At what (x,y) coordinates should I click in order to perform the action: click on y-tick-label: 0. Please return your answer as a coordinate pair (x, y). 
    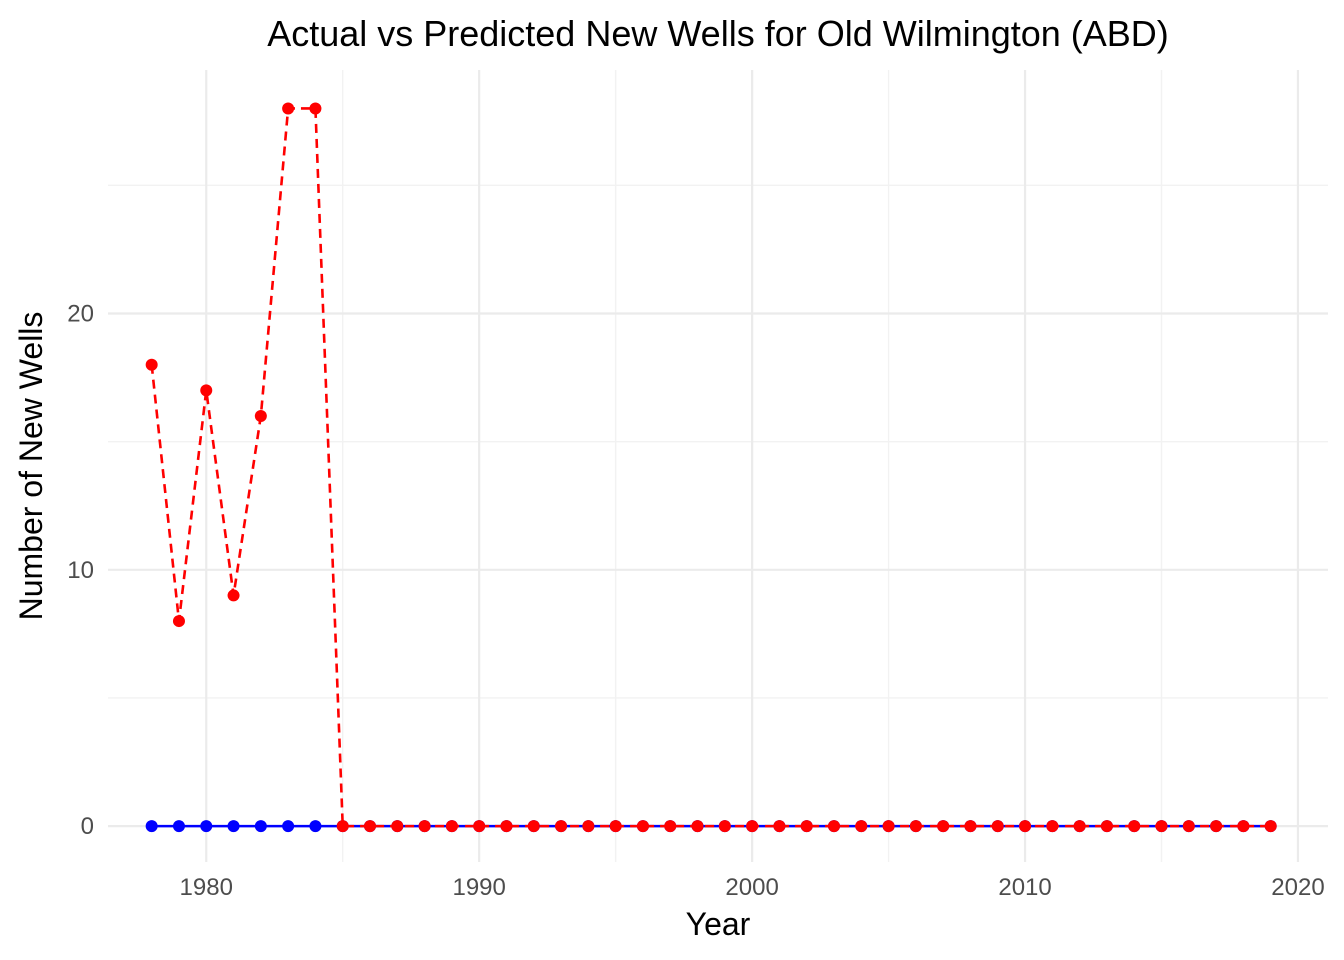
    Looking at the image, I should click on (87, 826).